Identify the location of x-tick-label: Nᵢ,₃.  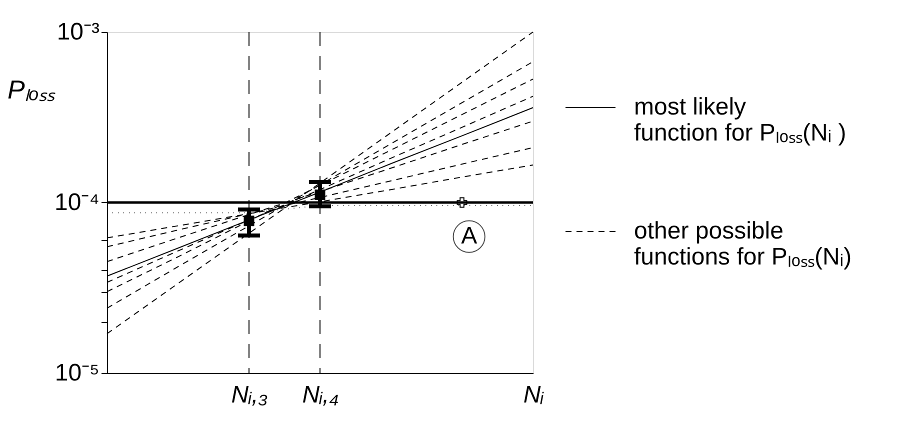
(249, 395).